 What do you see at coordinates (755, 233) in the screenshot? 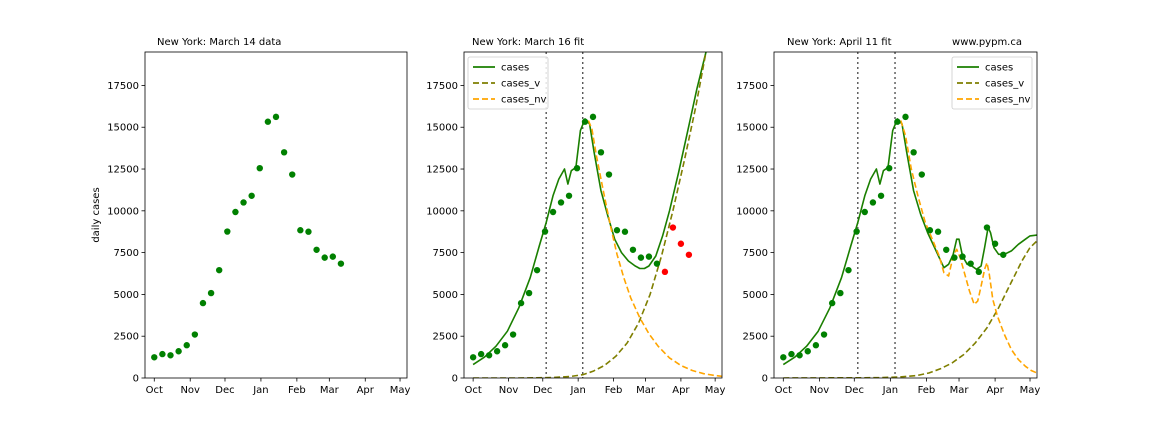
I see `y-axis: 0 2500 5000 7500 10000 12500 15000 17500` at bounding box center [755, 233].